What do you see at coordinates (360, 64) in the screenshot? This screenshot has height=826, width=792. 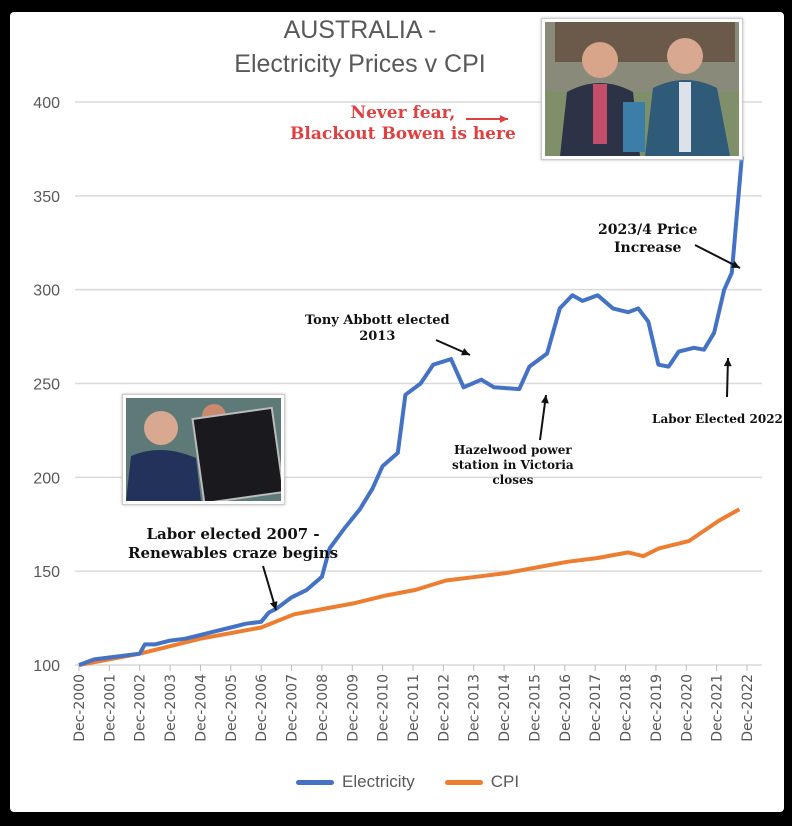 I see `chart-title-line-2: Electricity Prices v CPI` at bounding box center [360, 64].